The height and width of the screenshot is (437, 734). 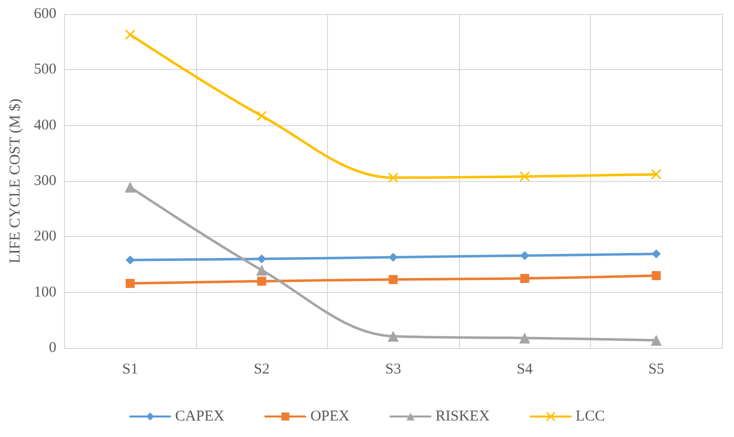 I want to click on legend-label: CAPEX, so click(x=199, y=416).